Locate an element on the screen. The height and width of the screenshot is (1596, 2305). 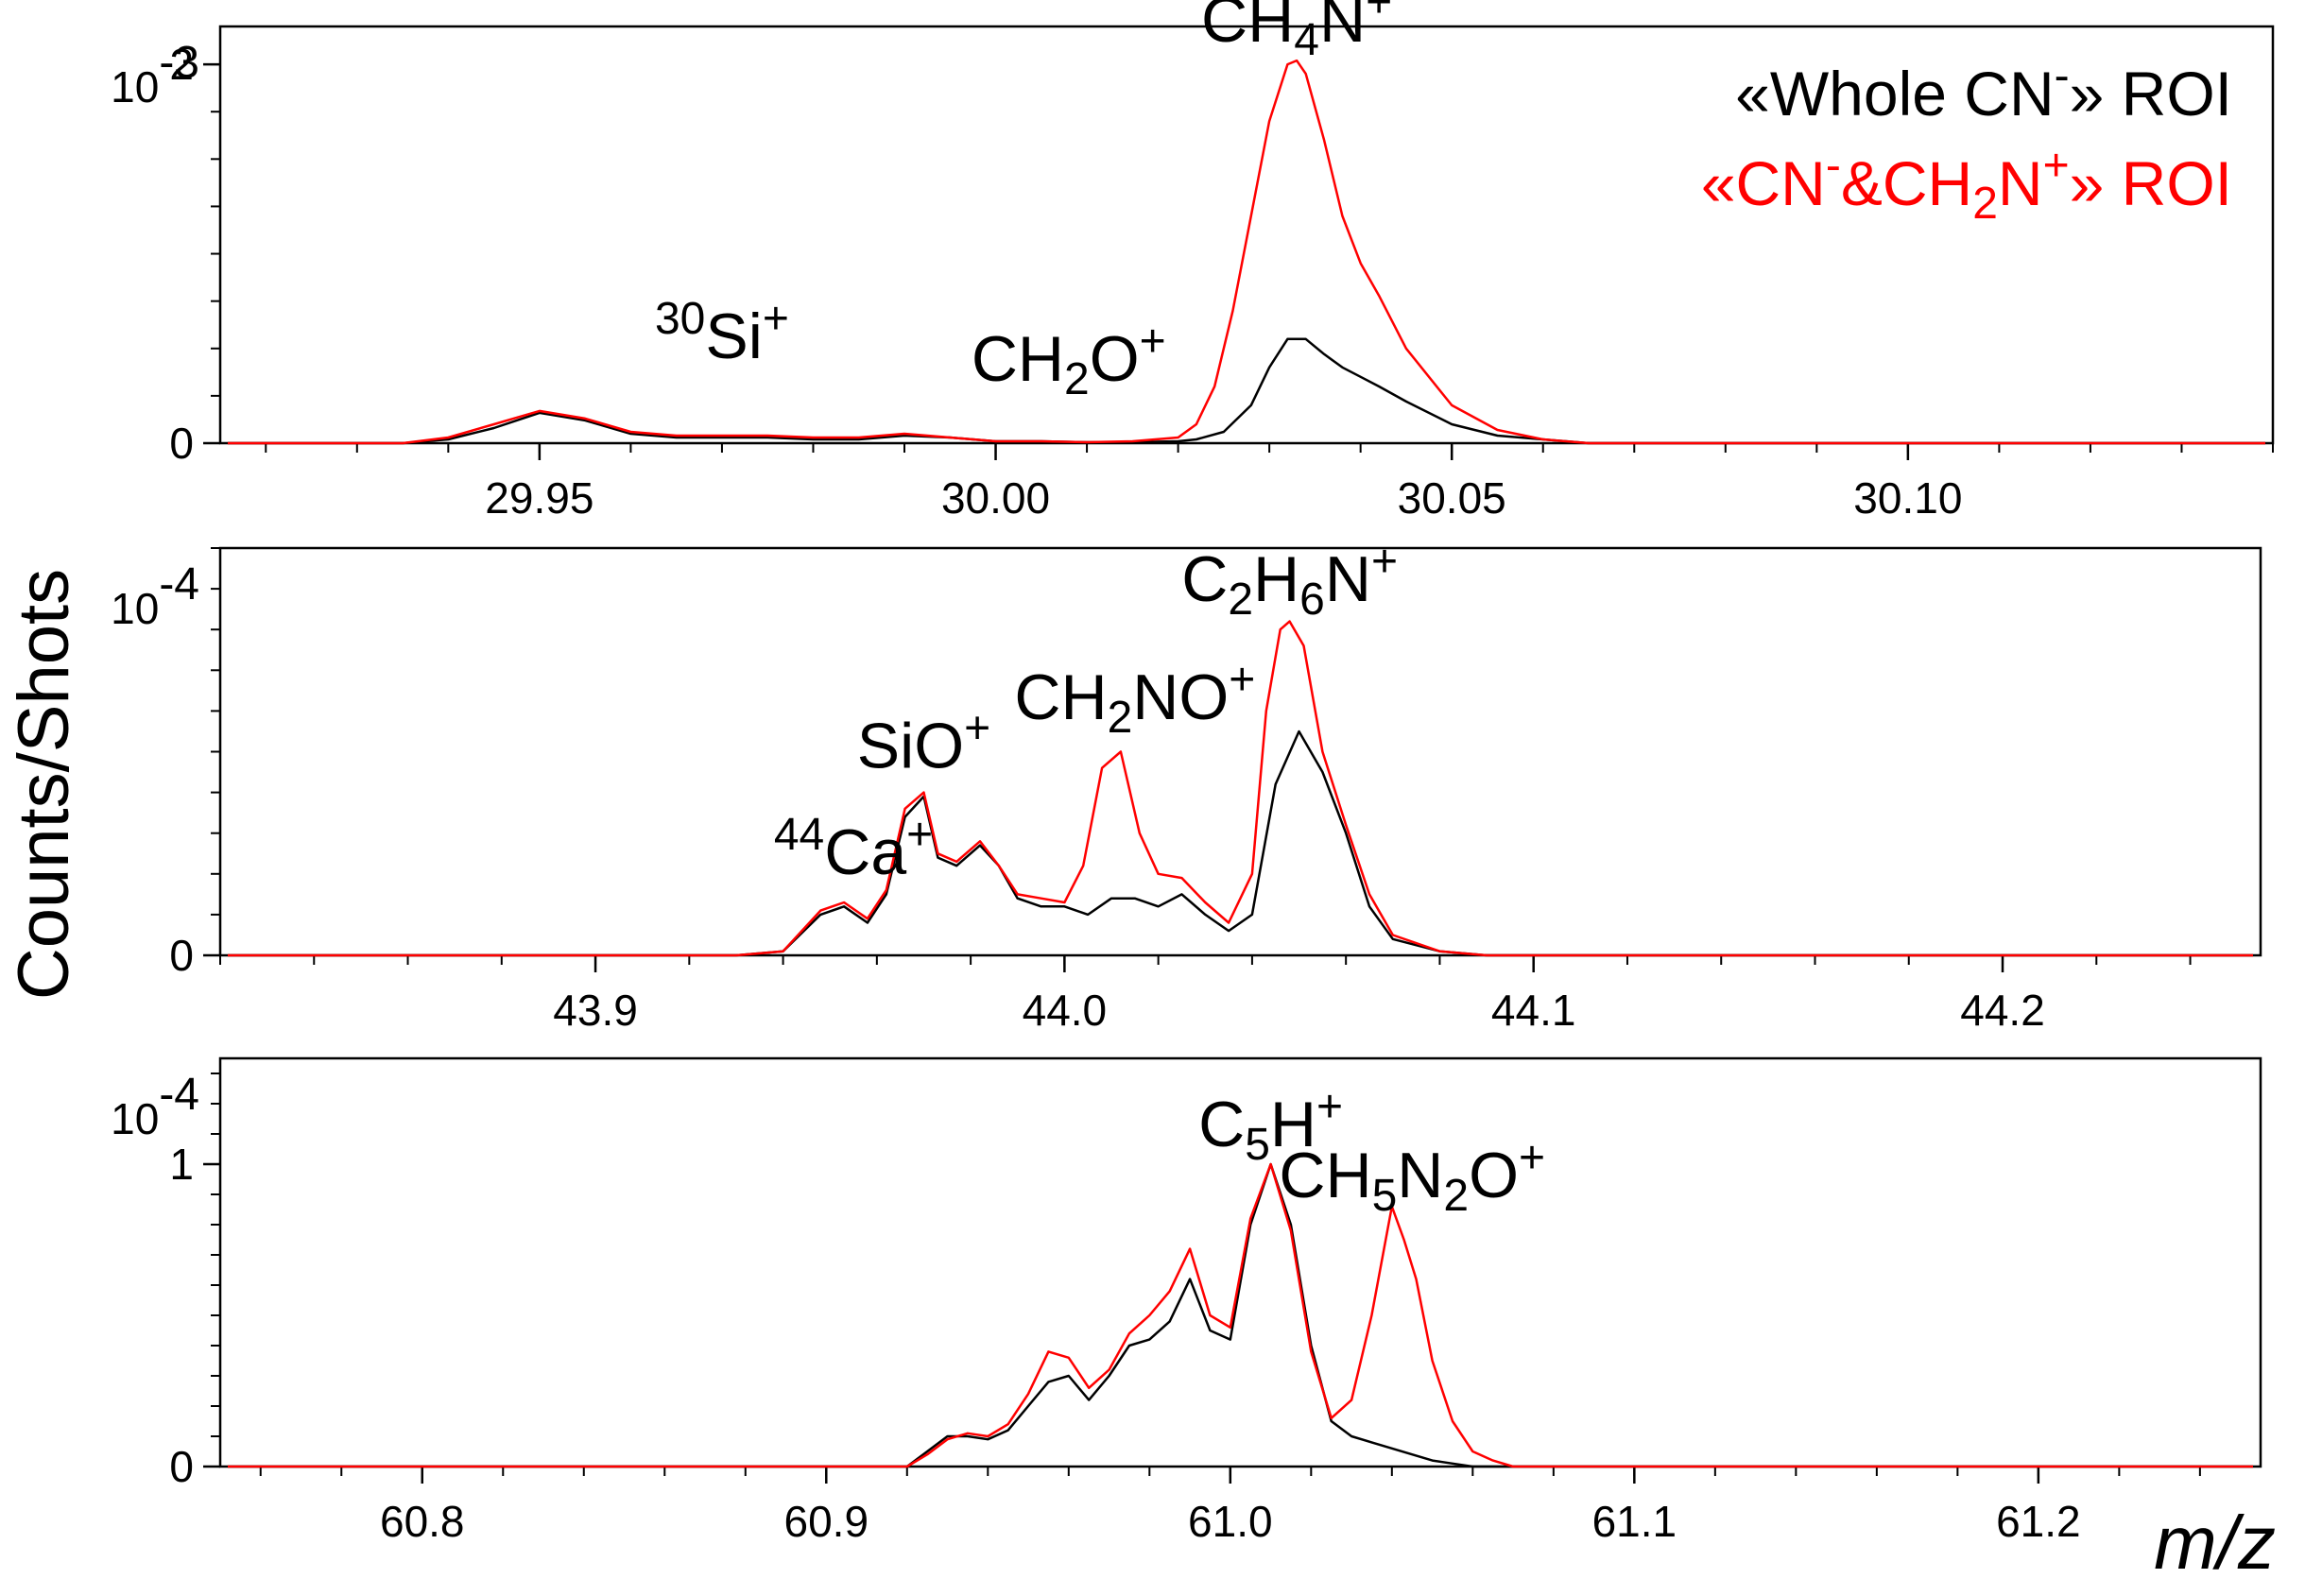
peak-label: CH4N+ is located at coordinates (1296, 32).